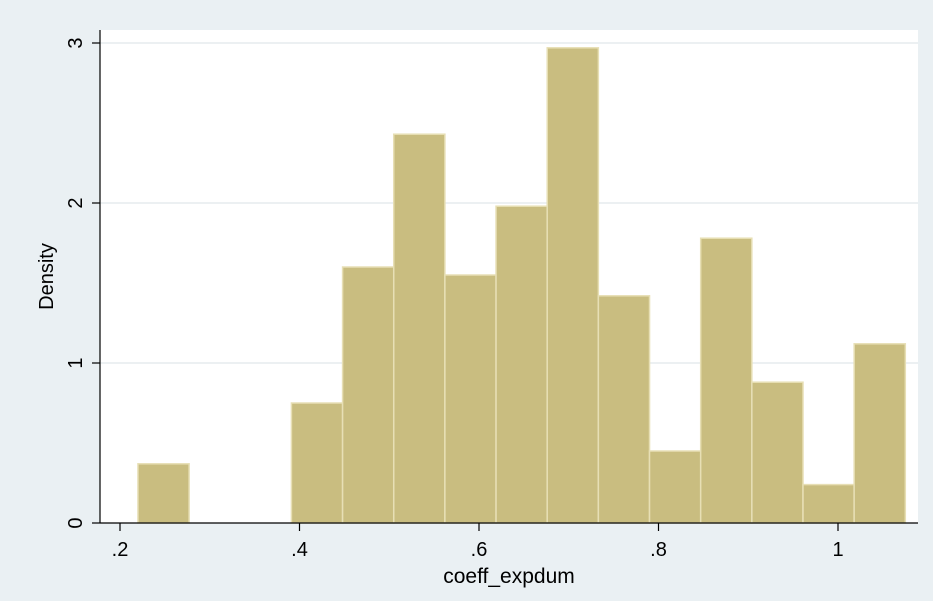 This screenshot has height=606, width=933. I want to click on x-tick-label-2: .6, so click(479, 550).